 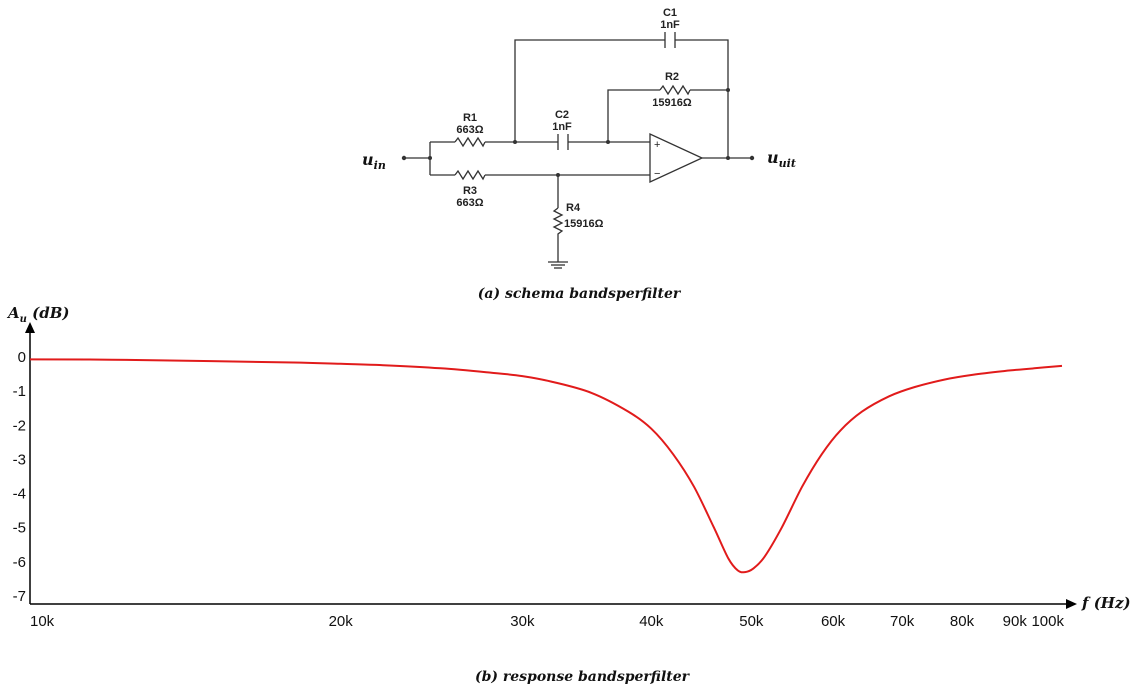 What do you see at coordinates (584, 224) in the screenshot?
I see `r4-value: 15916Ω` at bounding box center [584, 224].